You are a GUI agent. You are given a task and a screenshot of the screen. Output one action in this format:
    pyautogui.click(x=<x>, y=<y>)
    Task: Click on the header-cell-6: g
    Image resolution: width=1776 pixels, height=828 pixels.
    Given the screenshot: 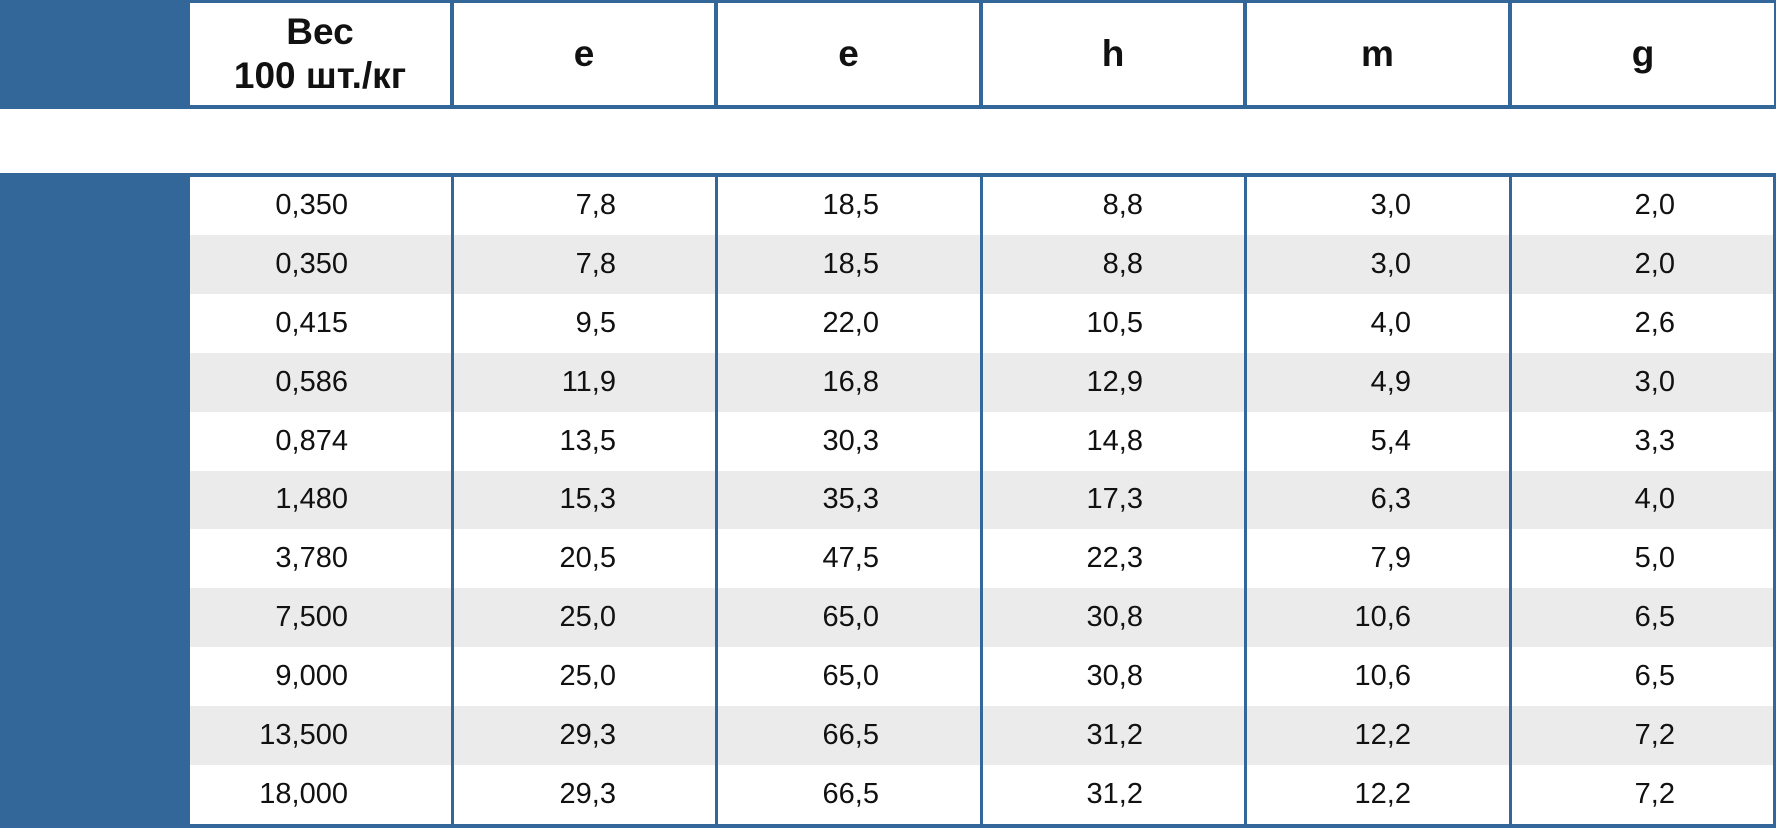 What is the action you would take?
    pyautogui.click(x=1642, y=54)
    